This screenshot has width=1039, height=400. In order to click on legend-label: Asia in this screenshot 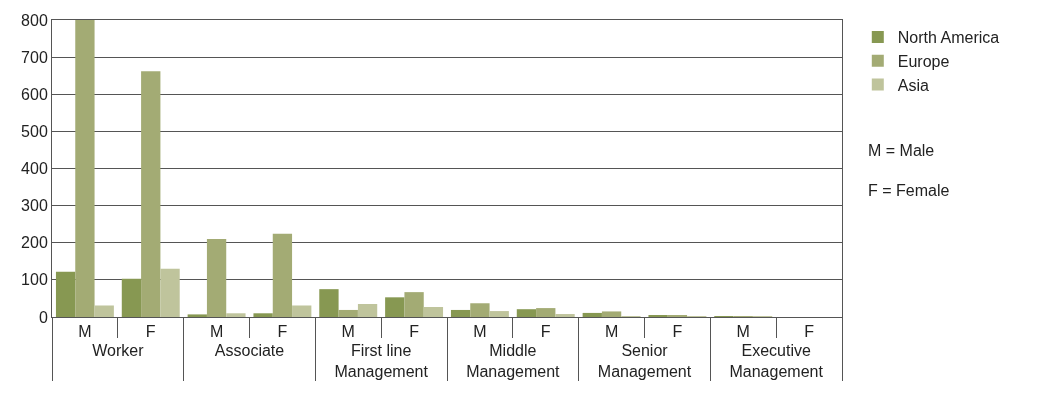, I will do `click(913, 85)`.